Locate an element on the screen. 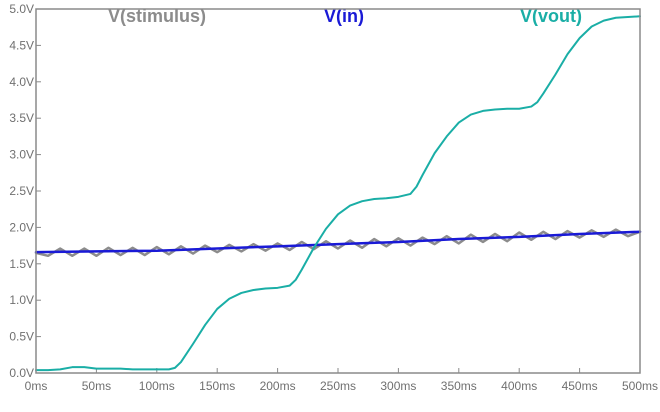 Image resolution: width=660 pixels, height=412 pixels. y-tick-label: 2.0V is located at coordinates (21, 227).